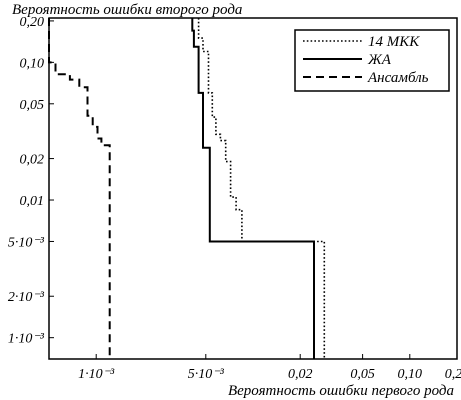 This screenshot has height=400, width=461. Describe the element at coordinates (269, 374) in the screenshot. I see `x-tick-labels: 1·10⁻³ 5·10⁻³ 0,02 0,05 0,10 0,20` at that location.